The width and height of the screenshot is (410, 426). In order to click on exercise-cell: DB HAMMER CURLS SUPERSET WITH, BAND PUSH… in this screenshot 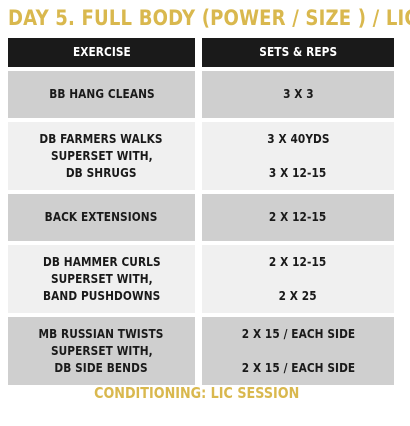, I will do `click(101, 279)`.